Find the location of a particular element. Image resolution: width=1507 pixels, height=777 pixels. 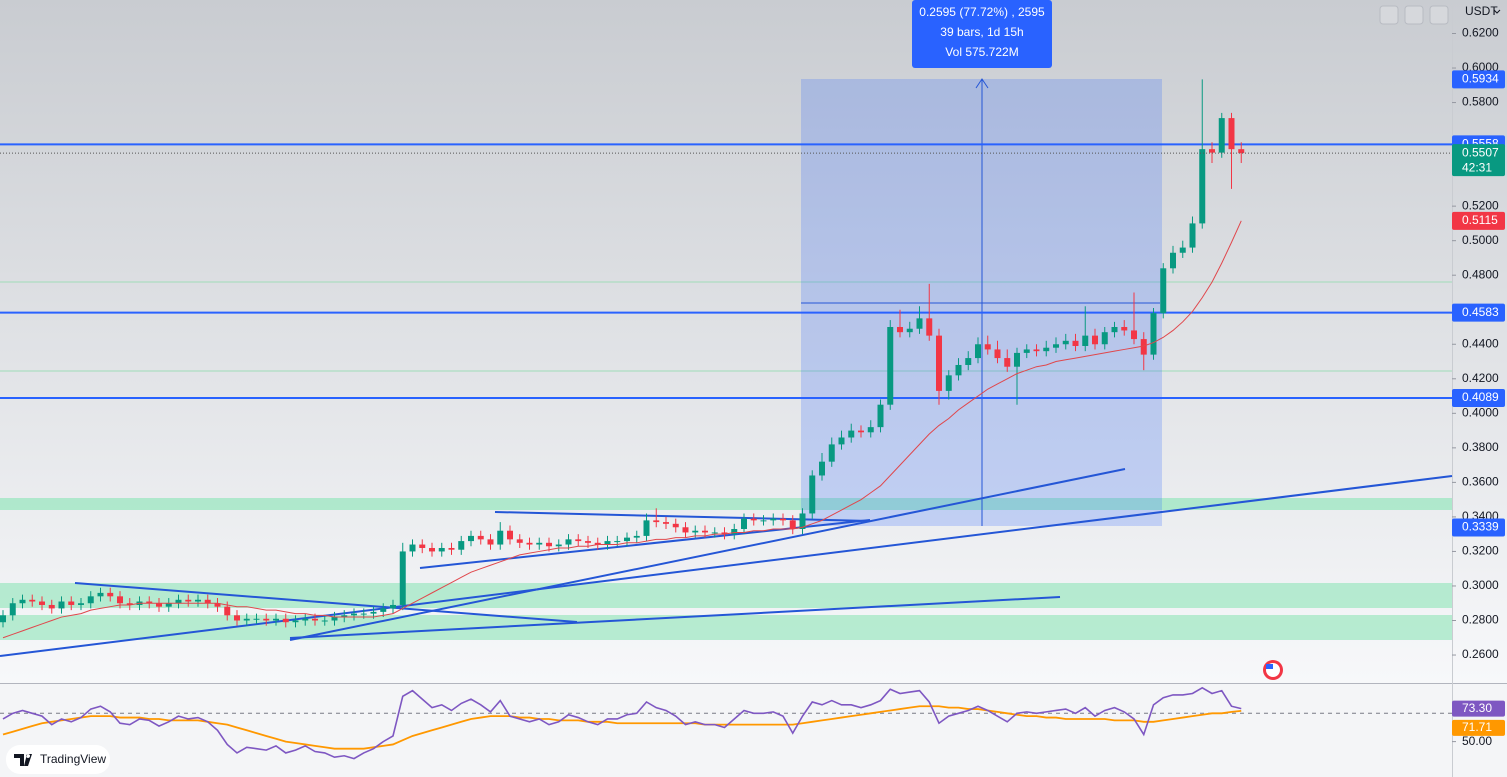

price-label: 0.4583 is located at coordinates (1480, 312).